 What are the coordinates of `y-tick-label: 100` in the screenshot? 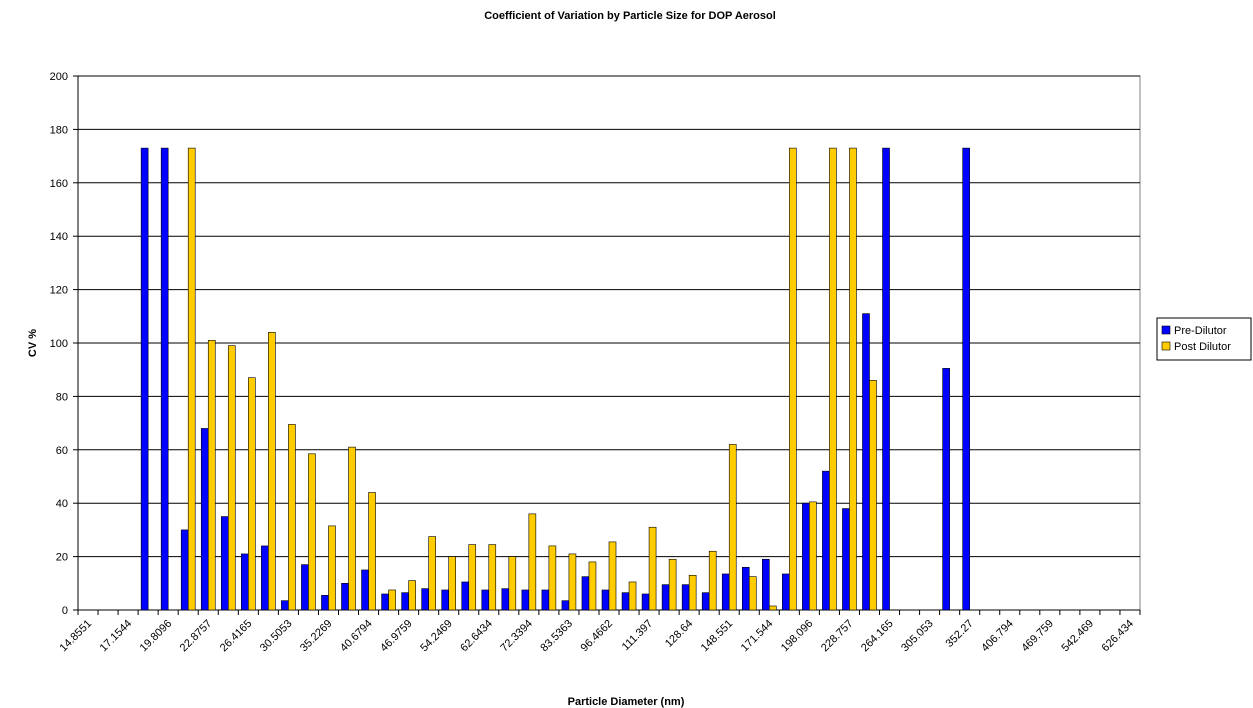 It's located at (59, 344).